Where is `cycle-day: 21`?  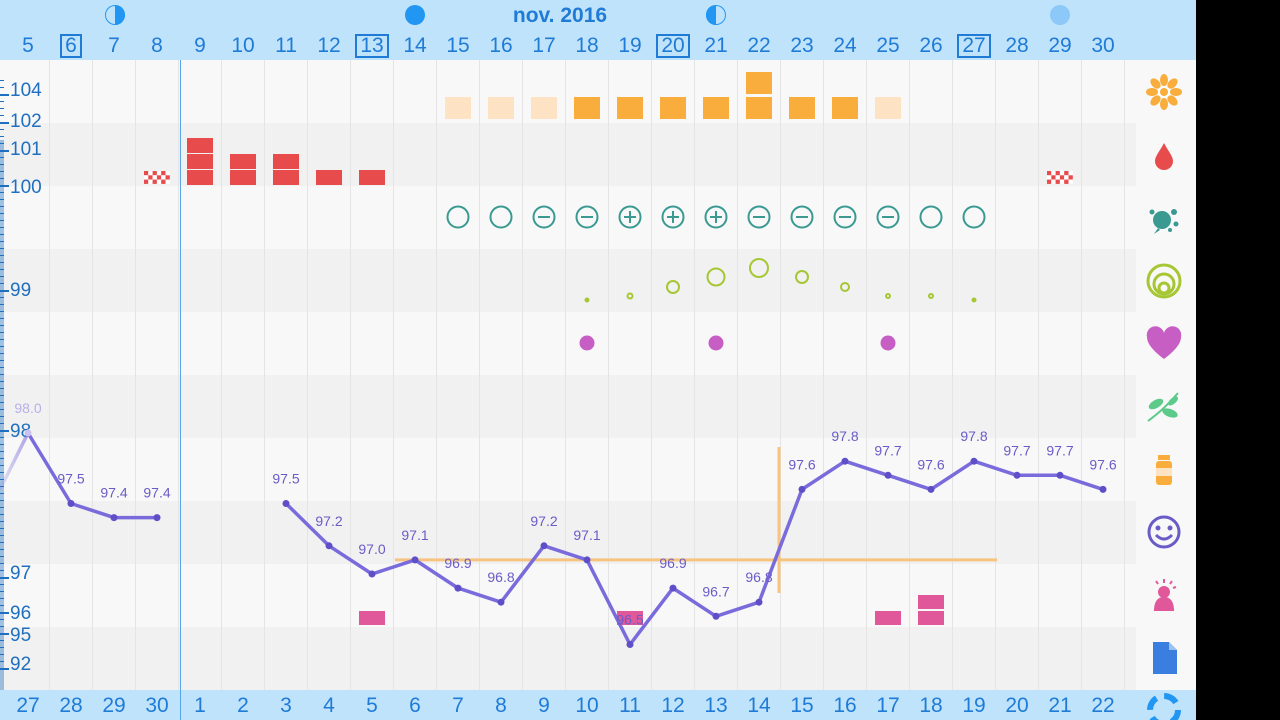
cycle-day: 21 is located at coordinates (1060, 705).